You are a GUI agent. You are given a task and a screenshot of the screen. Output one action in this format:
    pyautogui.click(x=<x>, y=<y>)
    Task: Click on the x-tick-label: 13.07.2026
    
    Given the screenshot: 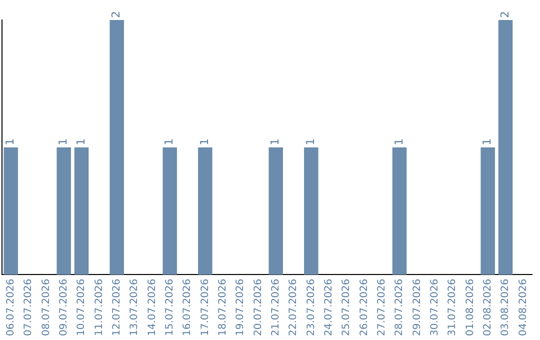 What is the action you would take?
    pyautogui.click(x=134, y=307)
    